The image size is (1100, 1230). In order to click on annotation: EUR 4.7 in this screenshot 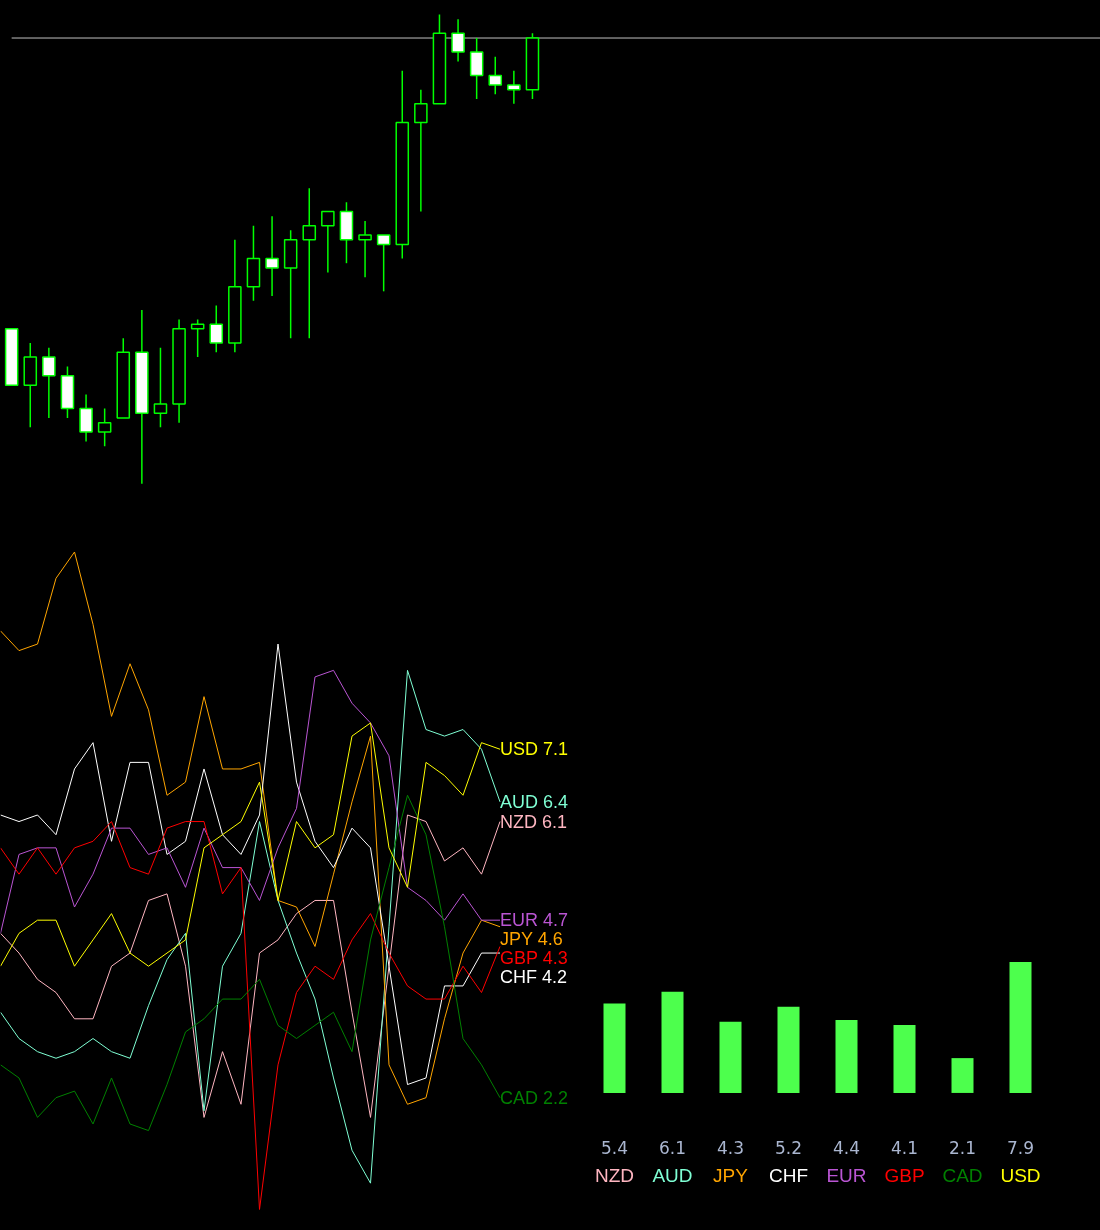, I will do `click(534, 920)`.